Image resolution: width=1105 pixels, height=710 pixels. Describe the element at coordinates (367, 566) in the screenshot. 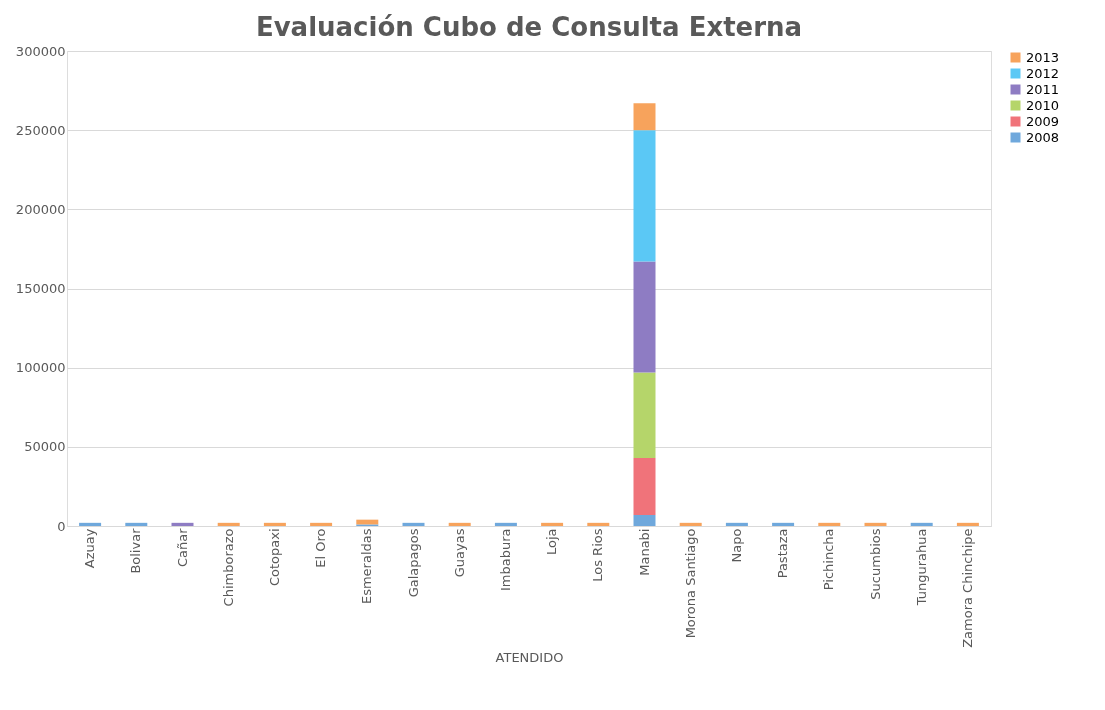

I see `x-tick-label: Esmeraldas` at that location.